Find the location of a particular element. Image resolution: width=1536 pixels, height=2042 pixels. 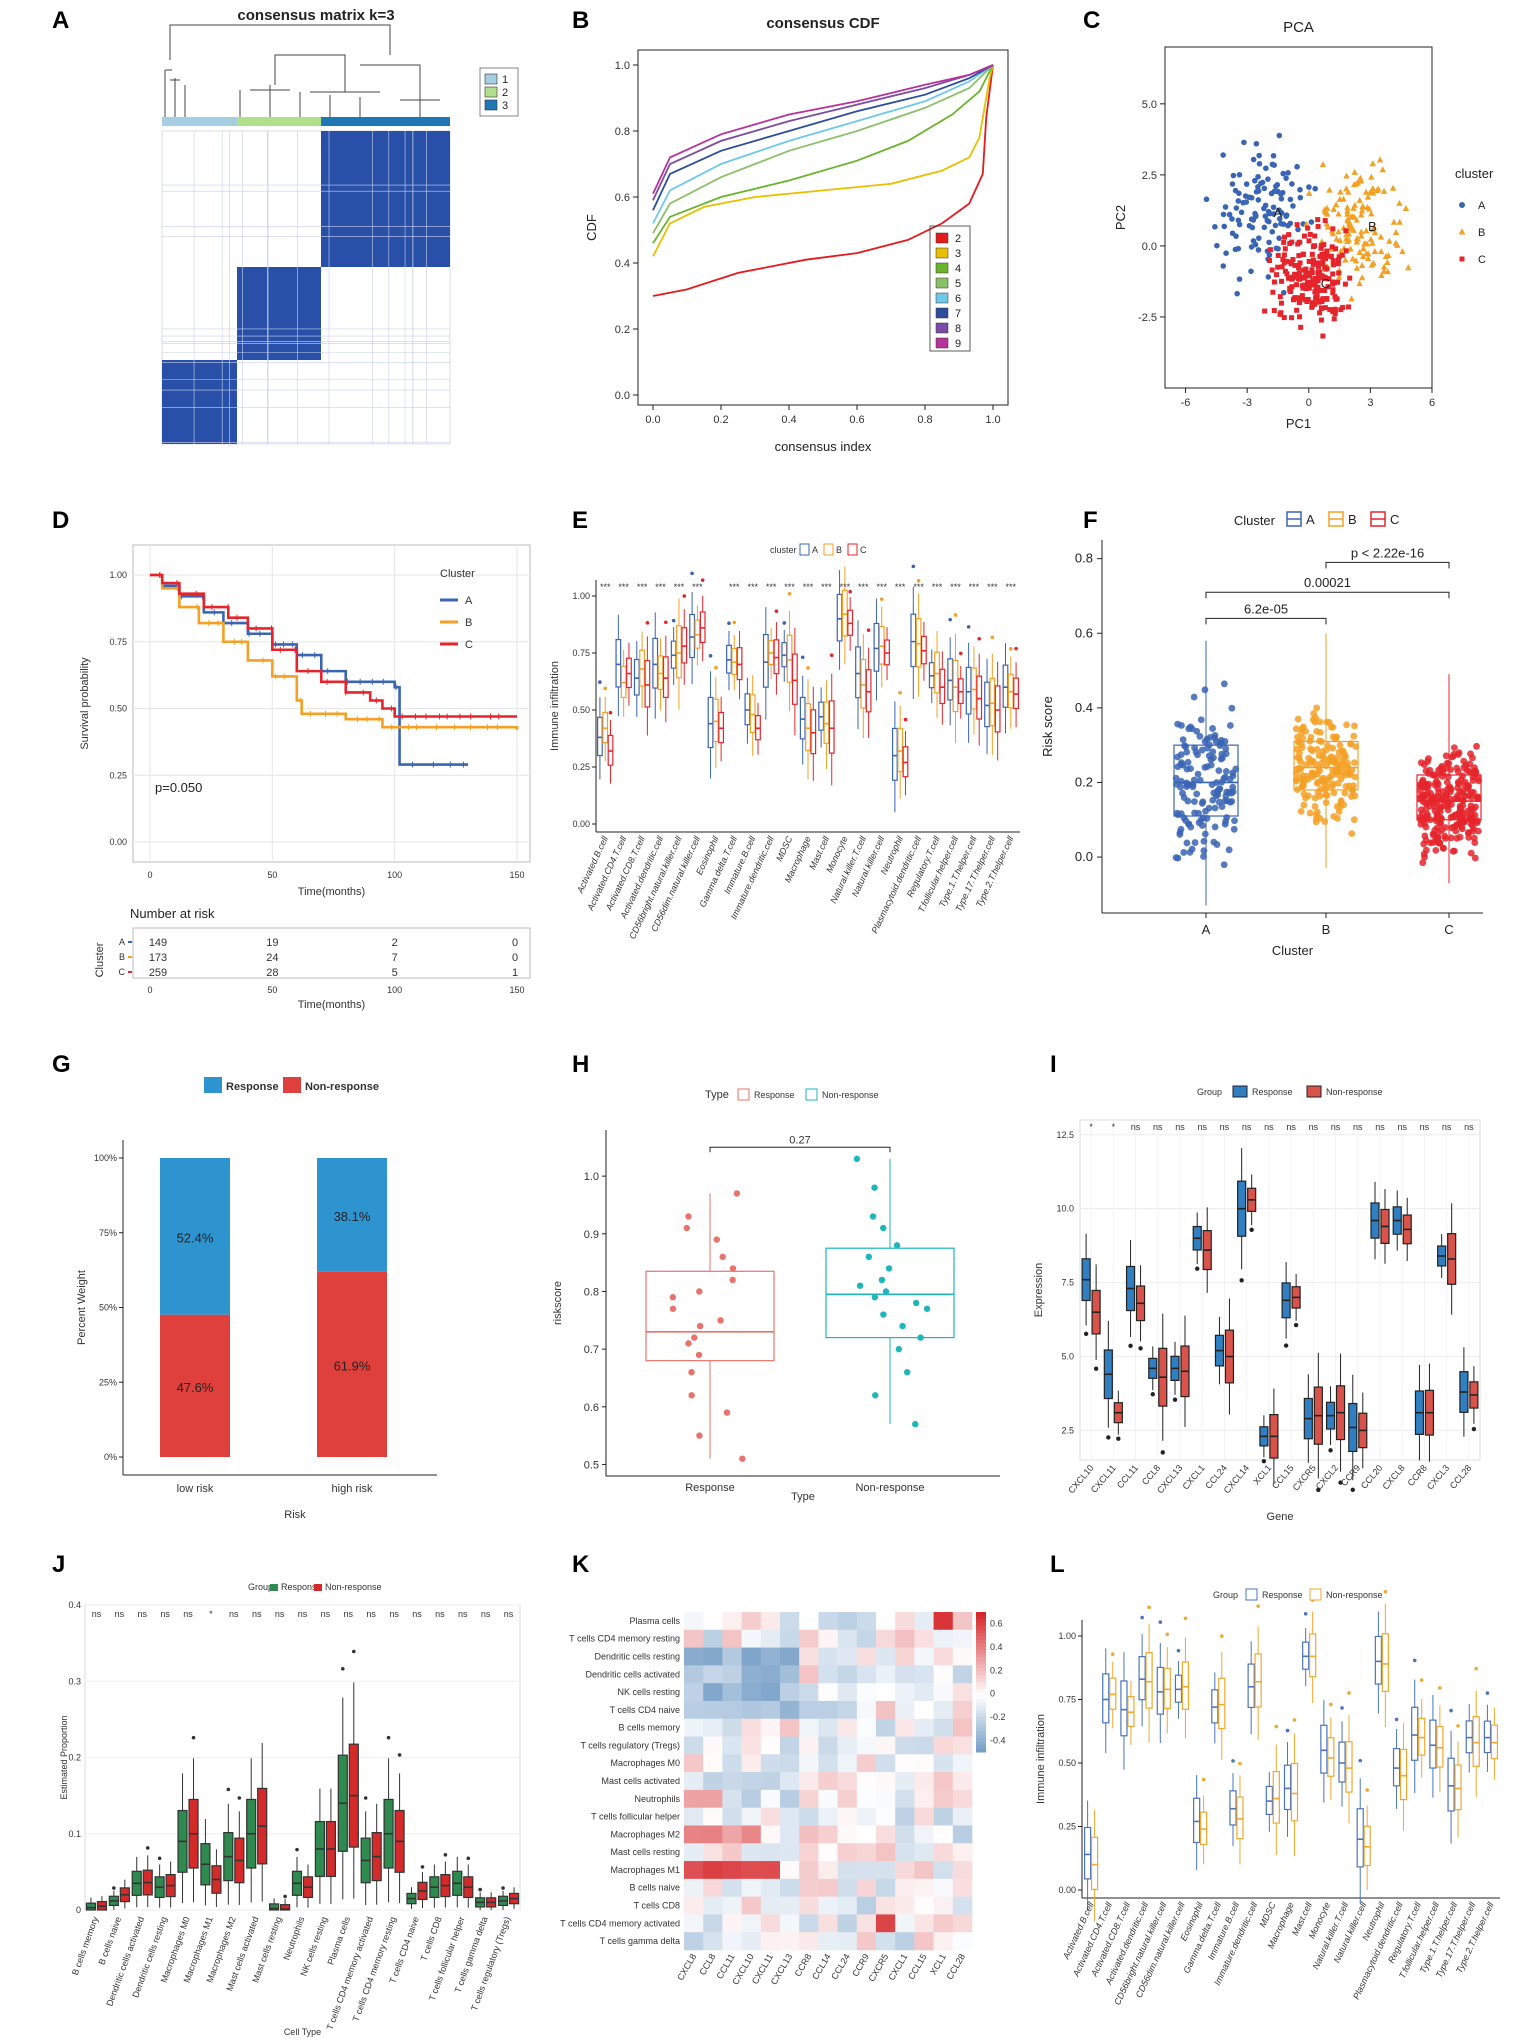

box-mast-cell is located at coordinates (831, 727).